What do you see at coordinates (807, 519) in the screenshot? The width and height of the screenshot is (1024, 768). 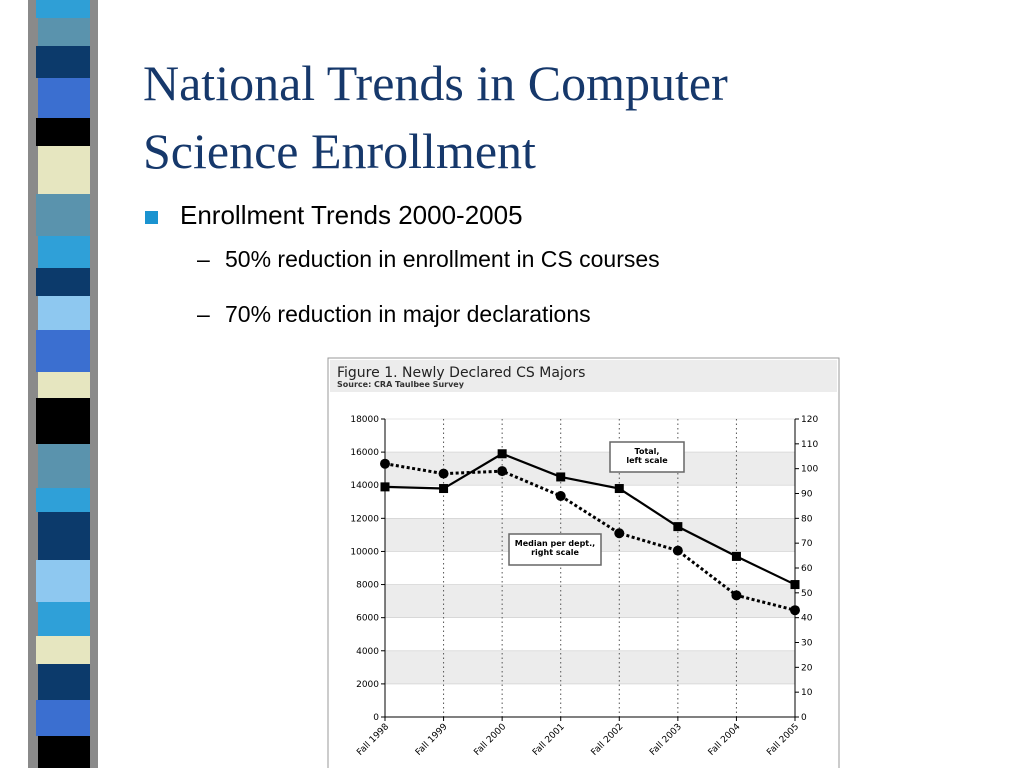 I see `y2-tick-label: 80` at bounding box center [807, 519].